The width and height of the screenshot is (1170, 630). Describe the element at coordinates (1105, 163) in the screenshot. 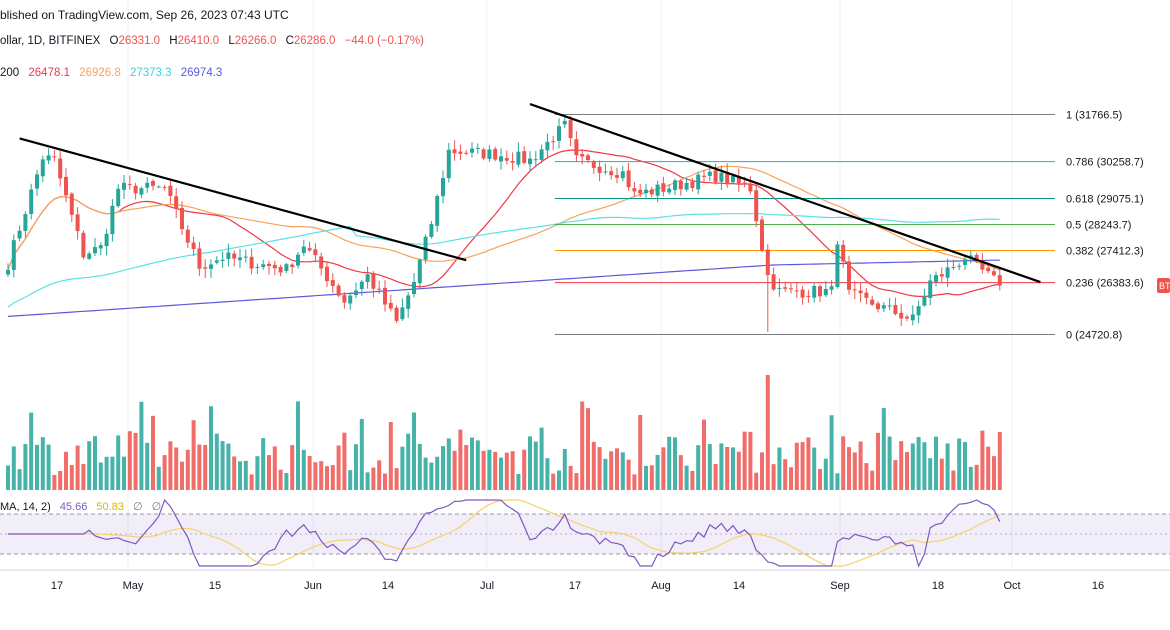

I see `fib-level-label: 0.786 (30258.7)` at that location.